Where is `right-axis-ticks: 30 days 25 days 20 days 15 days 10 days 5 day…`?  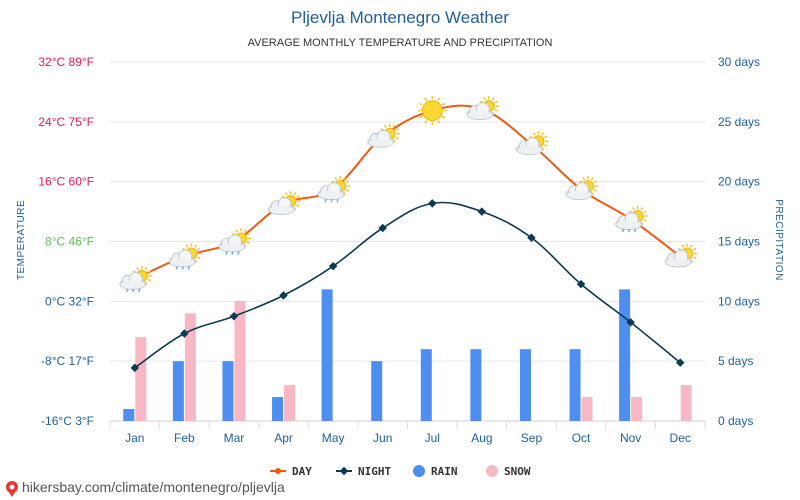 right-axis-ticks: 30 days 25 days 20 days 15 days 10 days 5 day… is located at coordinates (739, 241).